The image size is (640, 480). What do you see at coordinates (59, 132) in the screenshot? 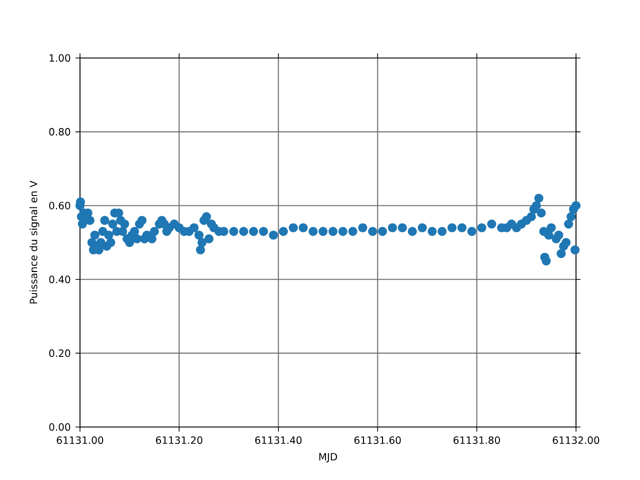
I see `y-tick-label: 0.80` at bounding box center [59, 132].